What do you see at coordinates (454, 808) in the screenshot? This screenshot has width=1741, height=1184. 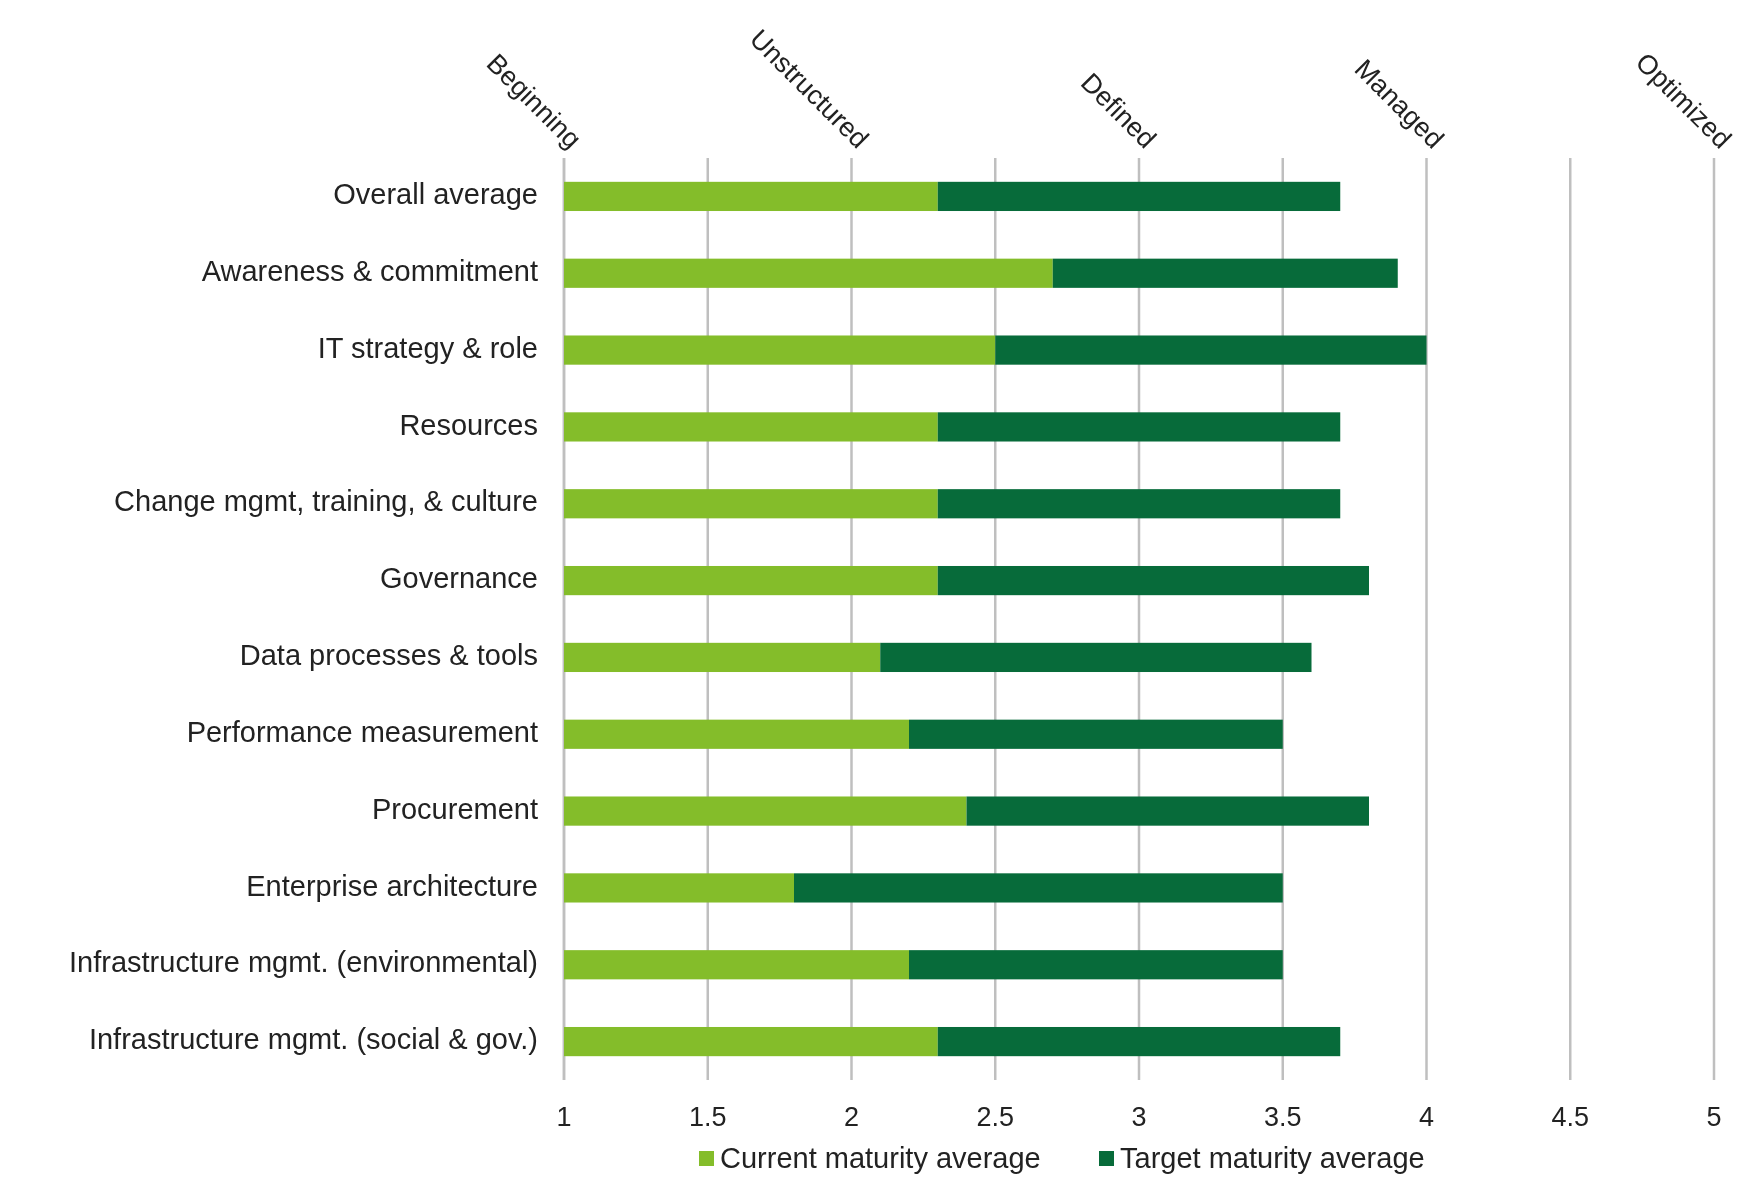 I see `y-tick-label: Procurement` at bounding box center [454, 808].